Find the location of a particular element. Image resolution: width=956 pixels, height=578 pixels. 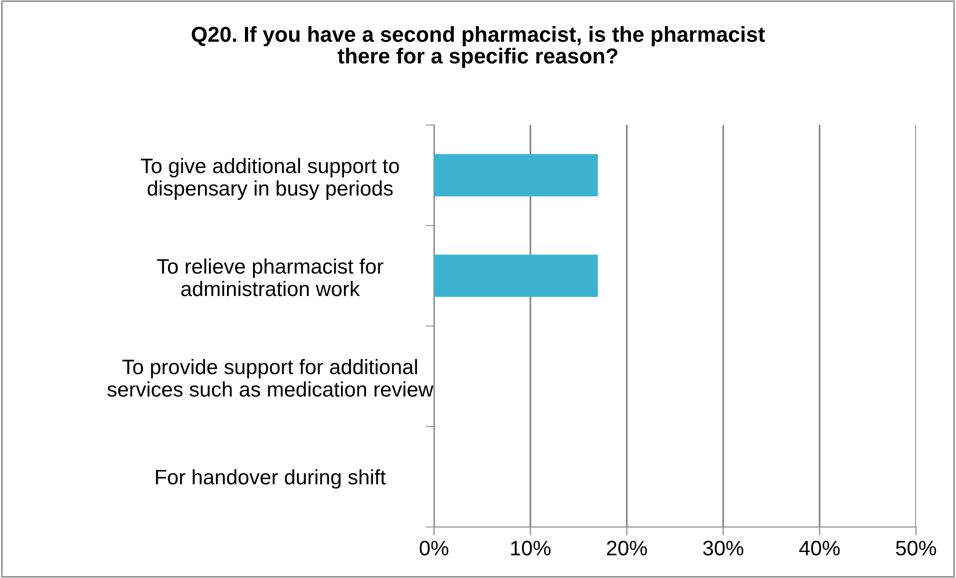

x-tick-label: 0% is located at coordinates (434, 548).